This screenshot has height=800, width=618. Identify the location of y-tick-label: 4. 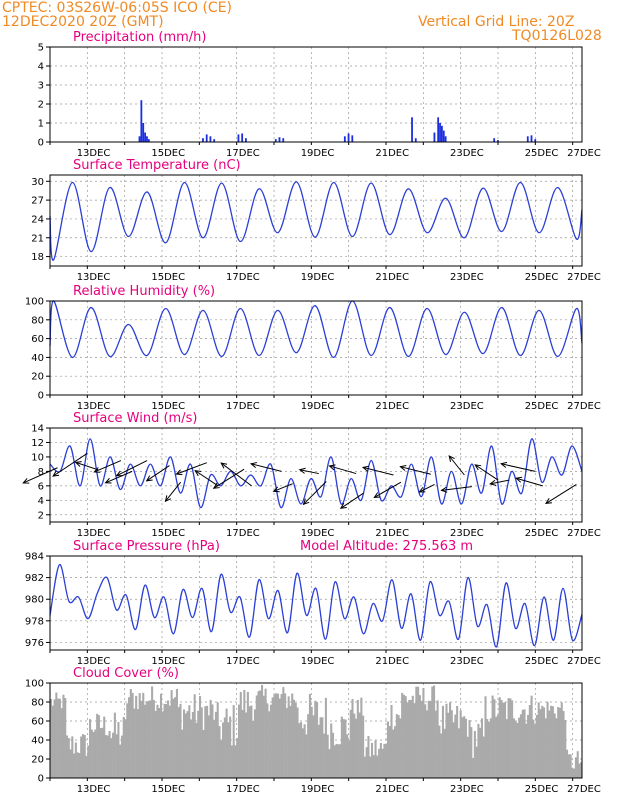
(41, 501).